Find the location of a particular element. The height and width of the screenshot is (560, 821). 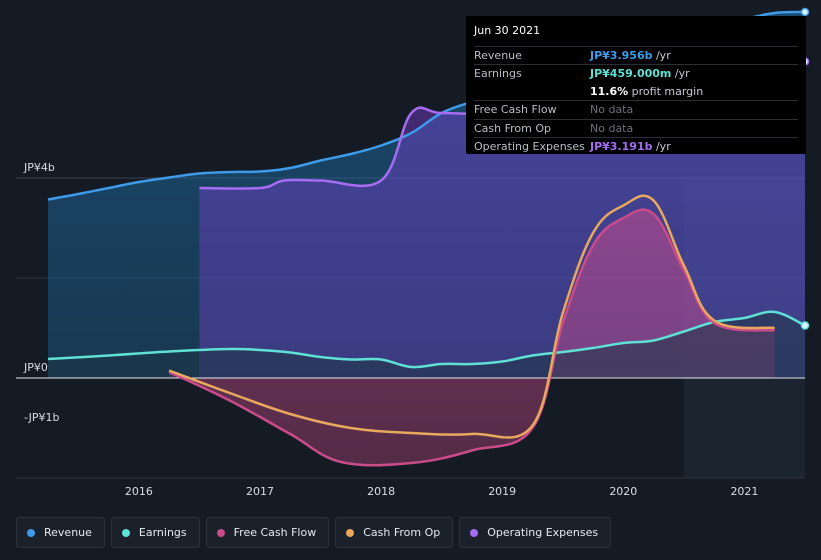

legend-label: Cash From Op is located at coordinates (402, 532).